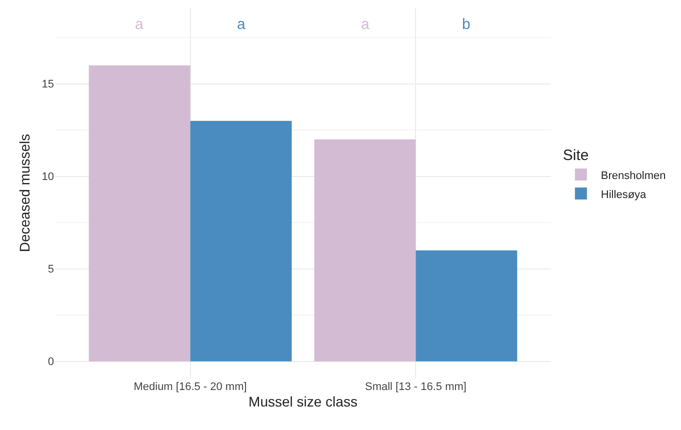 Image resolution: width=681 pixels, height=430 pixels. Describe the element at coordinates (303, 401) in the screenshot. I see `x-axis-title: Mussel size class` at that location.